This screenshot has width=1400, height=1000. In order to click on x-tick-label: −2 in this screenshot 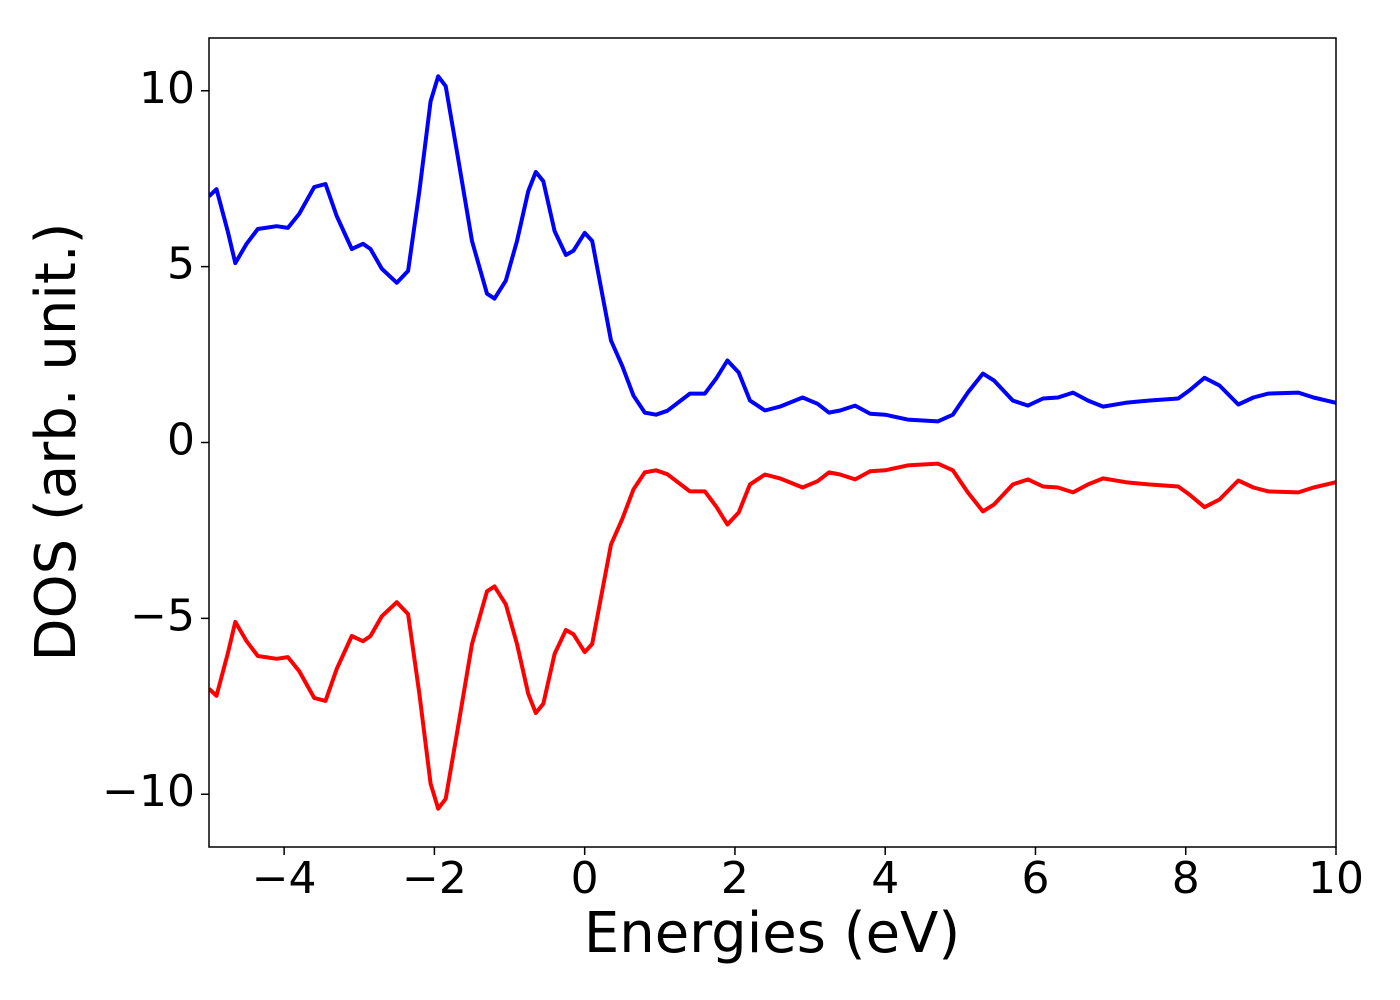, I will do `click(434, 878)`.